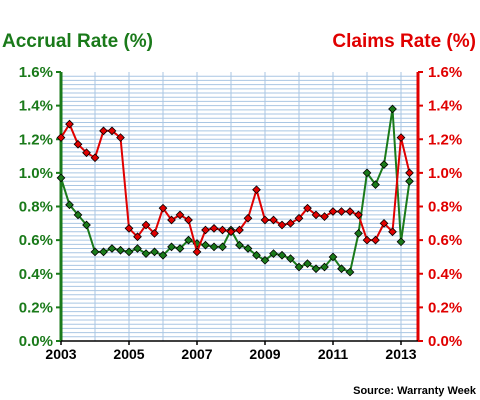  I want to click on left-y-tick-label: 0.2%, so click(36, 307).